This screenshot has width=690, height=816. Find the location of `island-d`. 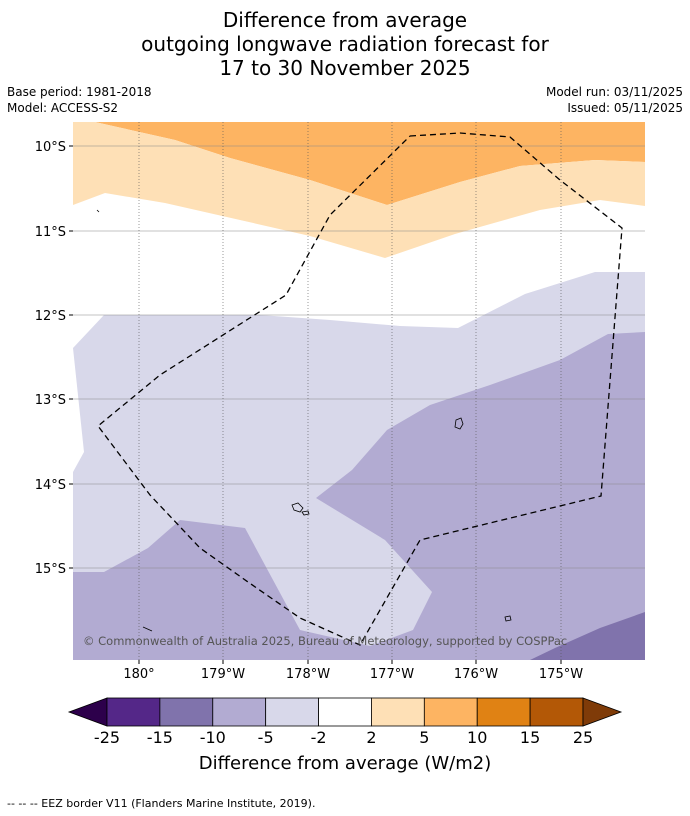

island-d is located at coordinates (508, 618).